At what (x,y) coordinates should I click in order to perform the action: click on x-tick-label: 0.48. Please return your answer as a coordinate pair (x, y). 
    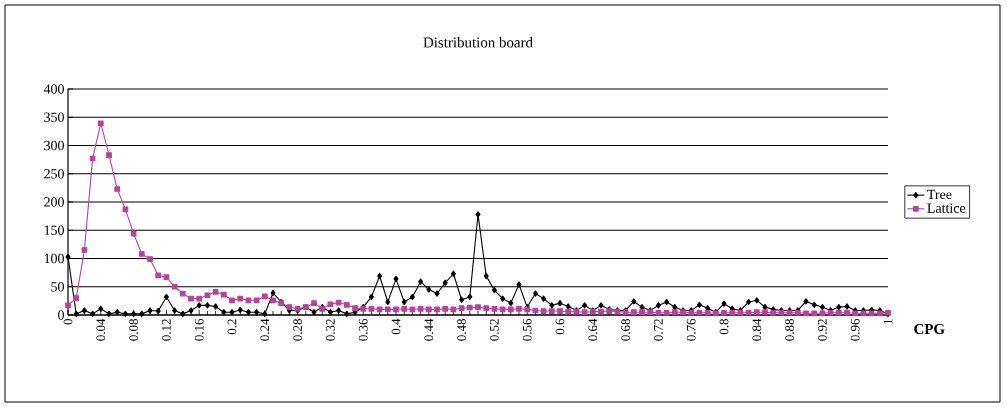
    Looking at the image, I should click on (462, 330).